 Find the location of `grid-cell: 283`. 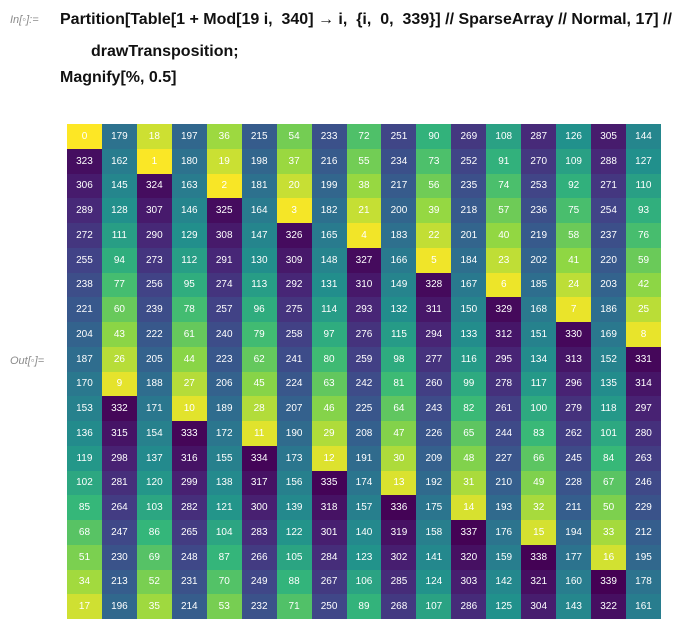

grid-cell: 283 is located at coordinates (259, 532).